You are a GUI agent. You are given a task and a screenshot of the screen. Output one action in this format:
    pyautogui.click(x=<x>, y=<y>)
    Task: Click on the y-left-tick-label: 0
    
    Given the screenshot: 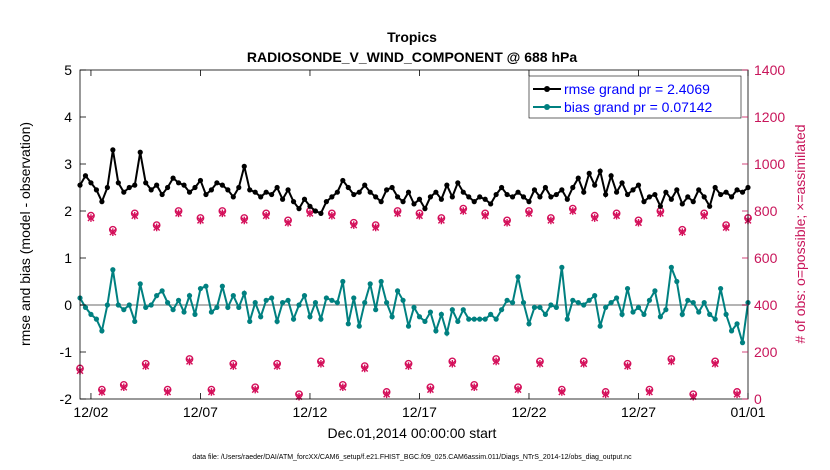 What is the action you would take?
    pyautogui.click(x=68, y=305)
    